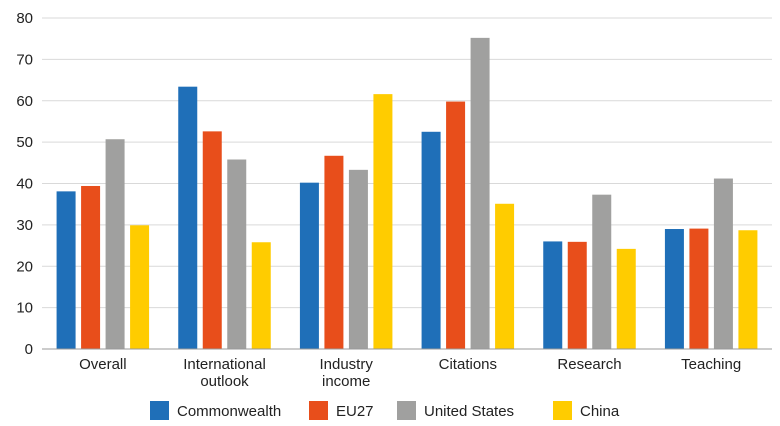 The width and height of the screenshot is (780, 426). I want to click on legend-label: United States, so click(469, 411).